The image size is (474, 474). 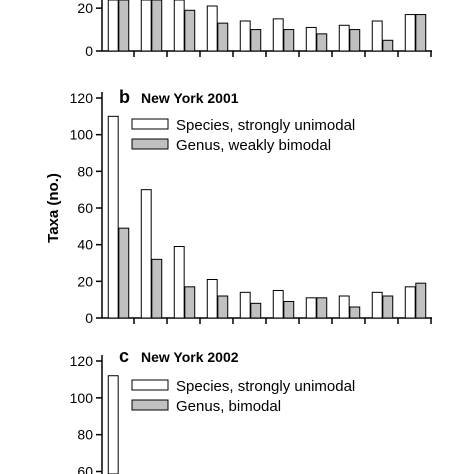 I want to click on y-tick-label: 40, so click(x=85, y=245).